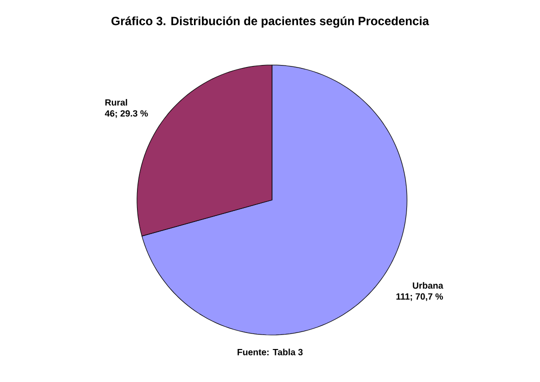 The width and height of the screenshot is (540, 382). I want to click on chart-title: Gráfico 3. Distribución de pacientes según Procedencia, so click(270, 22).